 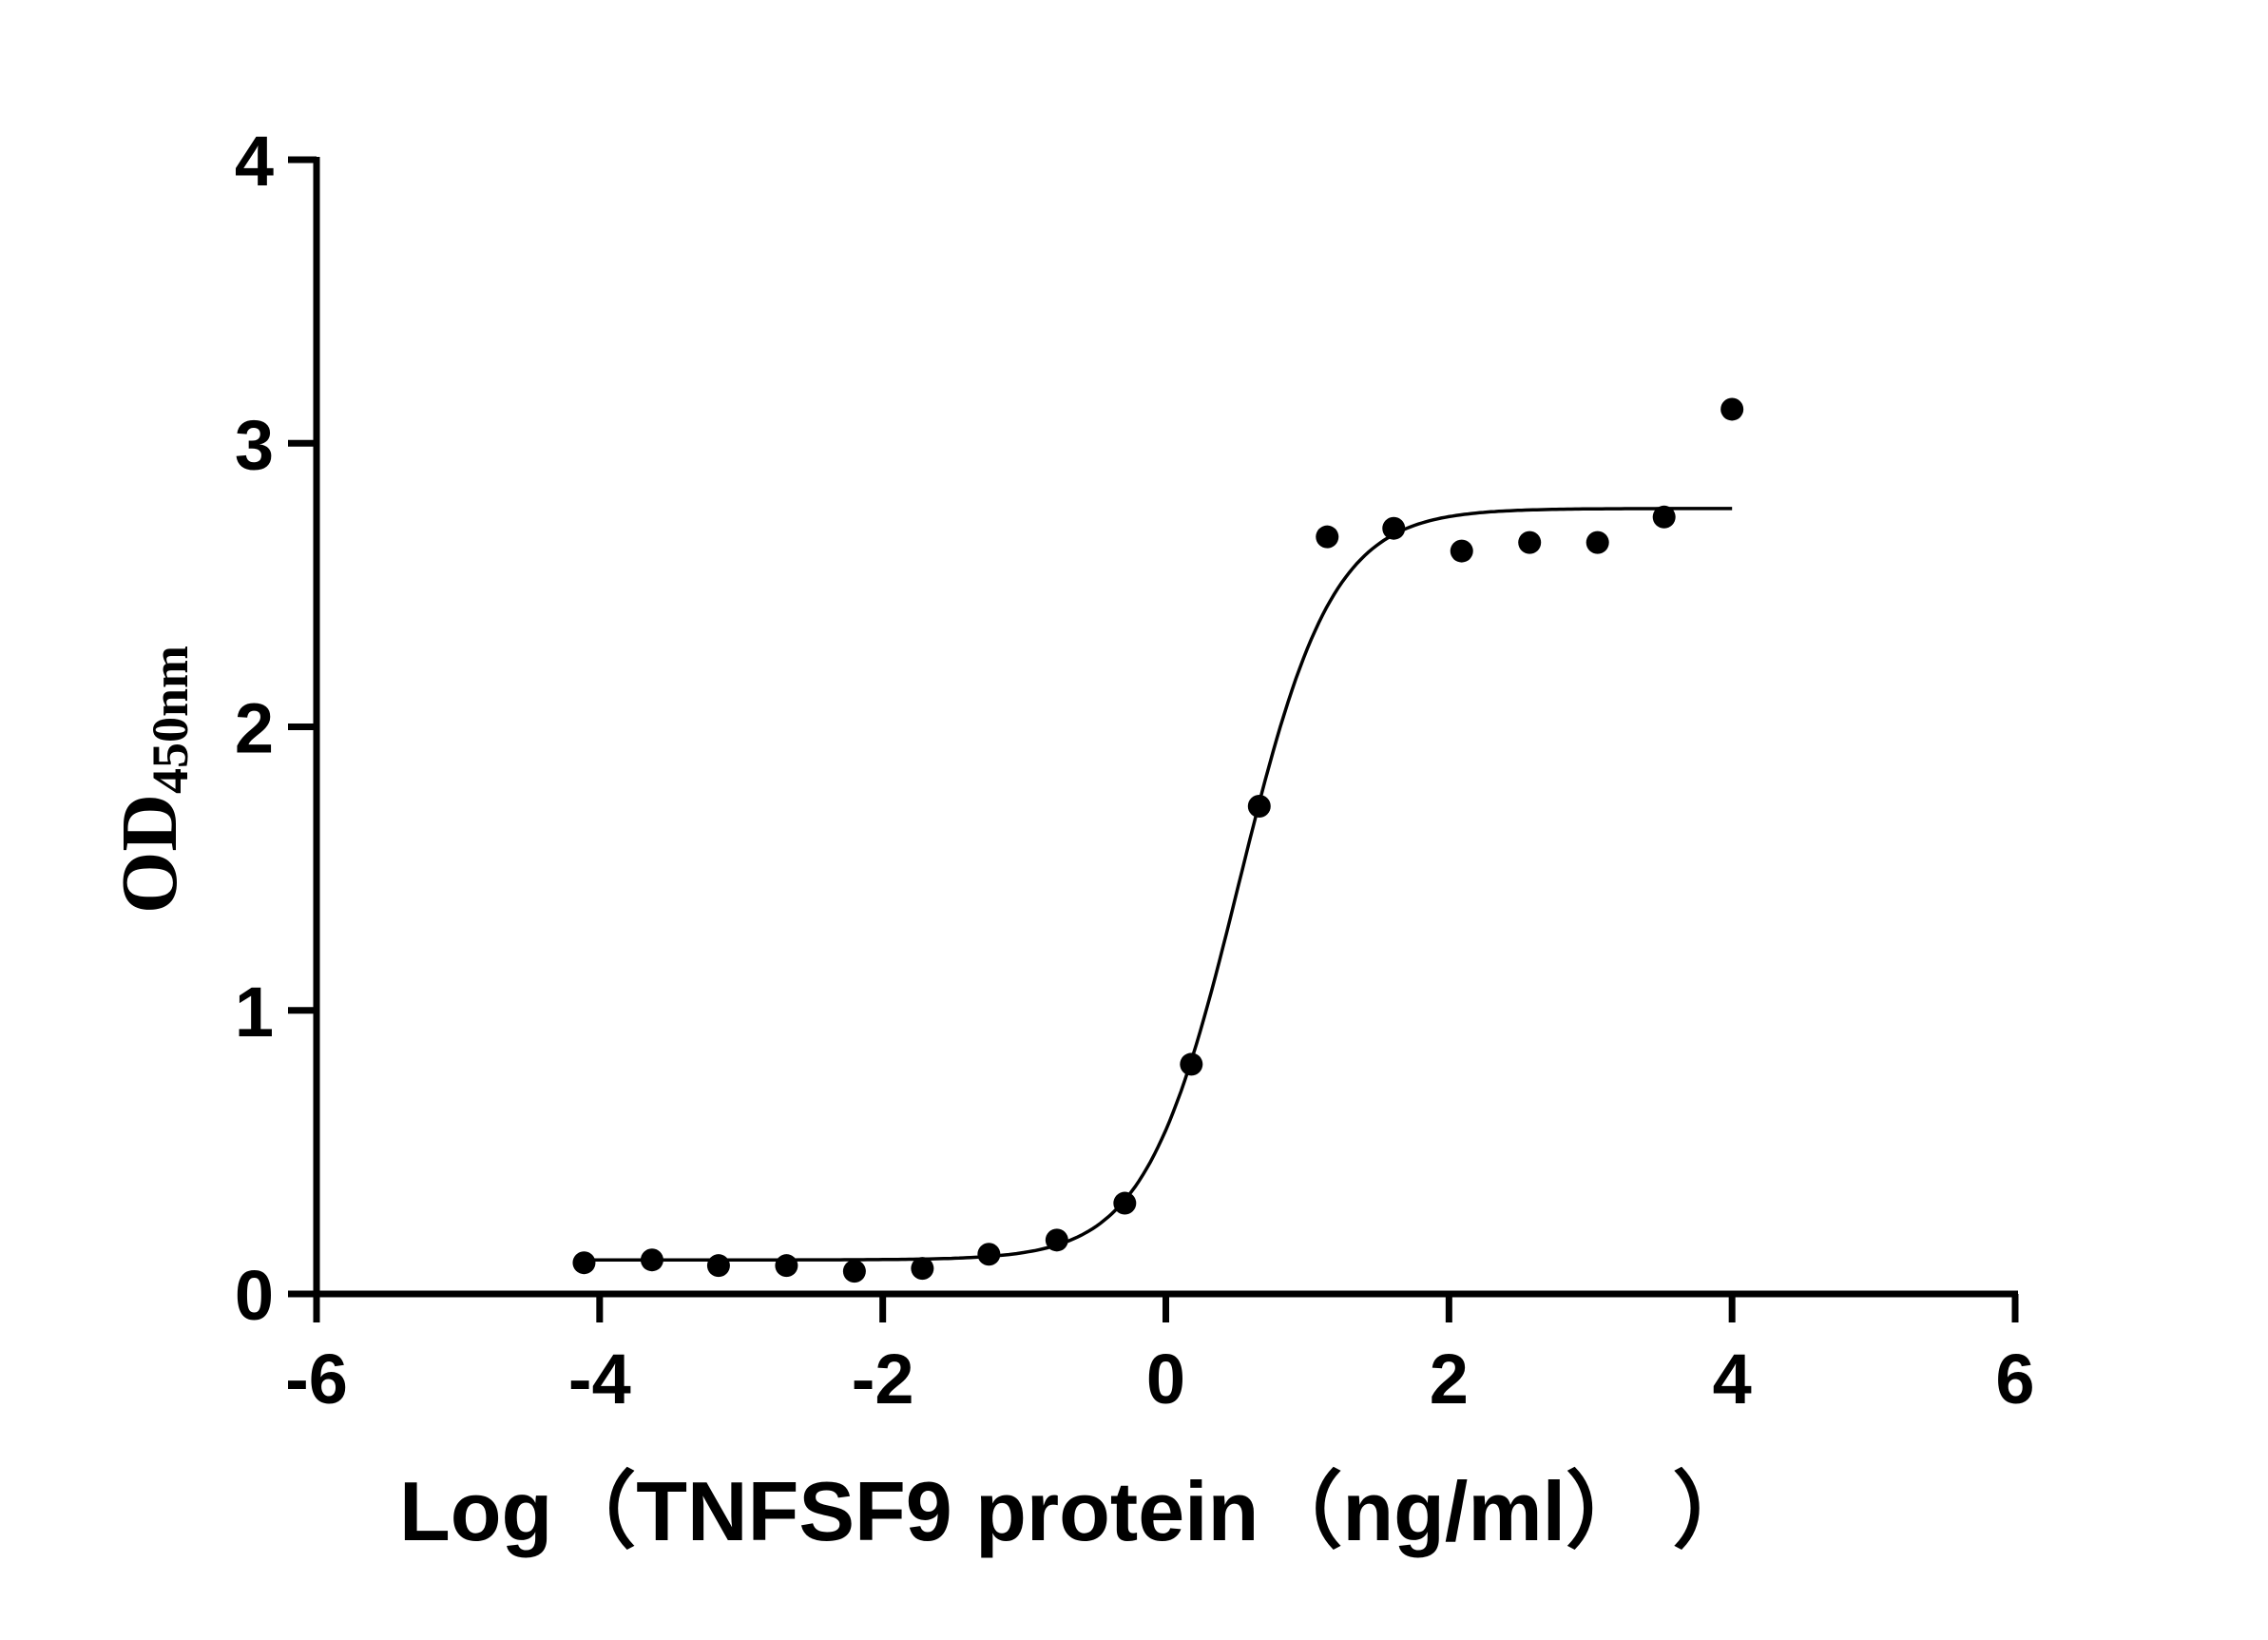 What do you see at coordinates (1077, 1511) in the screenshot?
I see `x-axis-label: Log（TNFSF9 protein（ng/ml） ）` at bounding box center [1077, 1511].